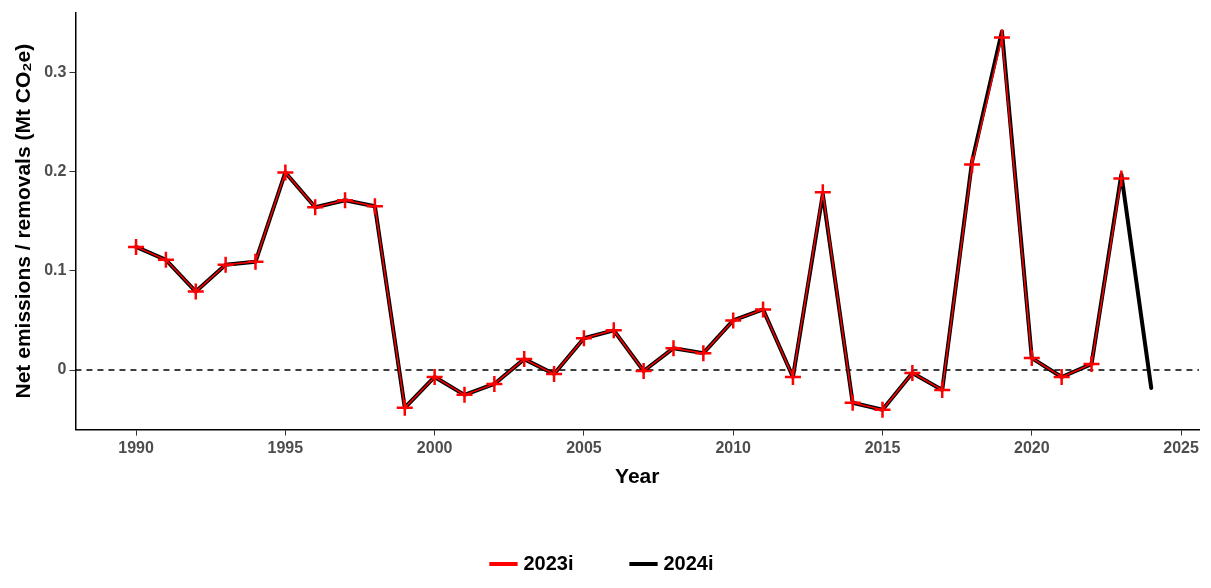 The width and height of the screenshot is (1211, 588). Describe the element at coordinates (62, 369) in the screenshot. I see `y-tick-label: 0` at that location.